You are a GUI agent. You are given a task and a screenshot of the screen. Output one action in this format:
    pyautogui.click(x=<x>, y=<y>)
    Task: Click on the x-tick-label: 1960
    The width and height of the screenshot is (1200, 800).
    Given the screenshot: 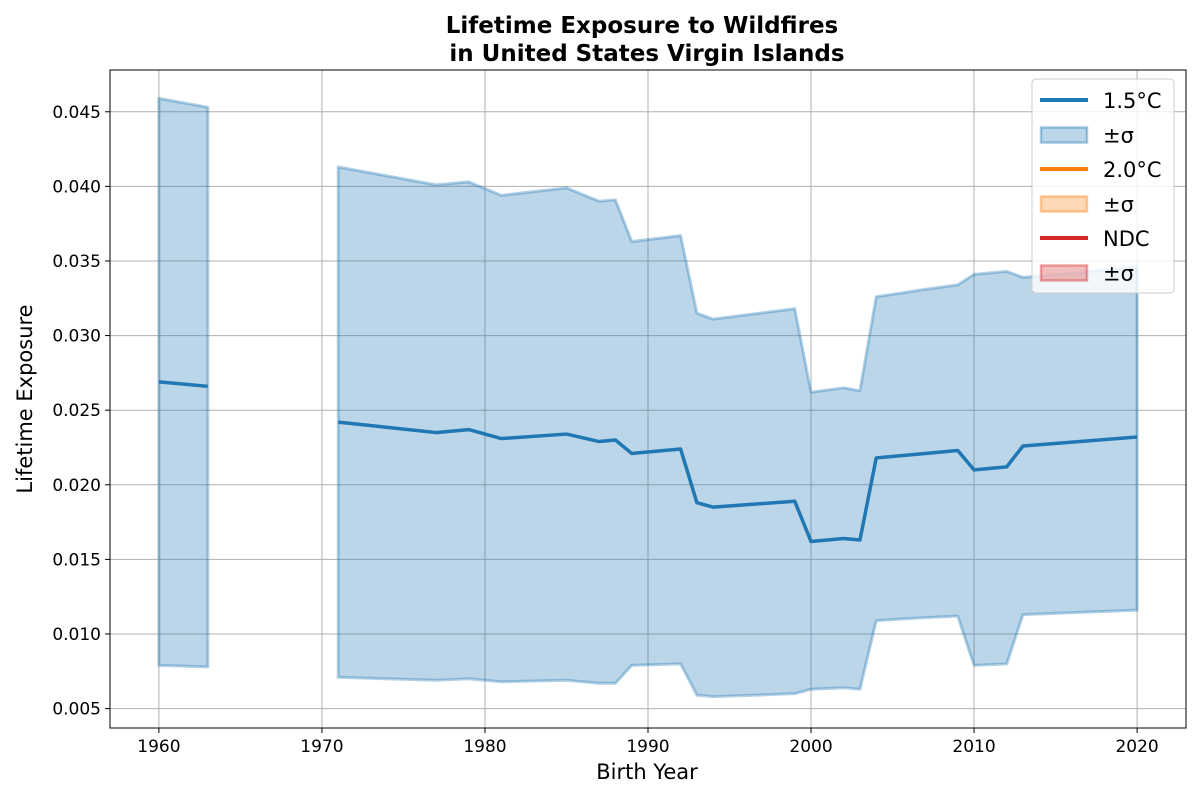 What is the action you would take?
    pyautogui.click(x=158, y=747)
    